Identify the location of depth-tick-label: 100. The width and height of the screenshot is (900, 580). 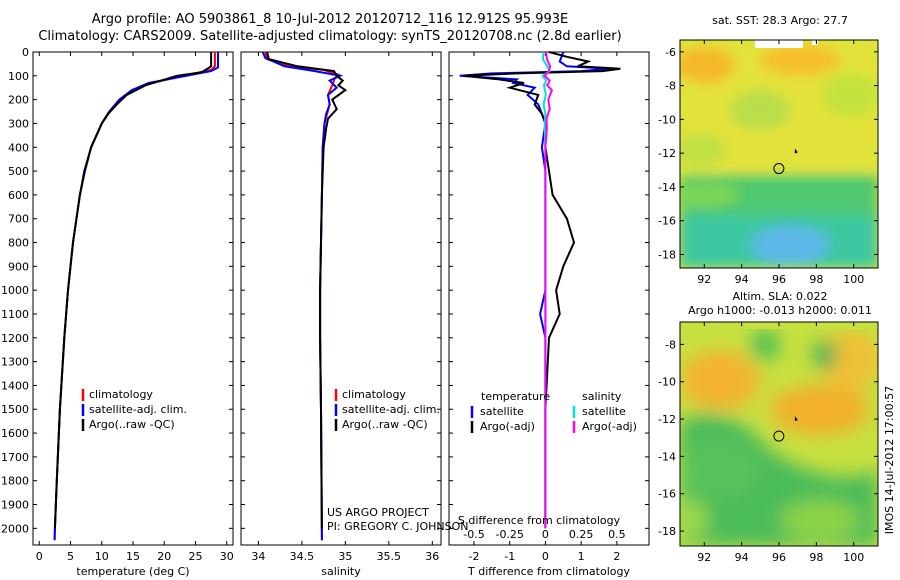
(18, 76).